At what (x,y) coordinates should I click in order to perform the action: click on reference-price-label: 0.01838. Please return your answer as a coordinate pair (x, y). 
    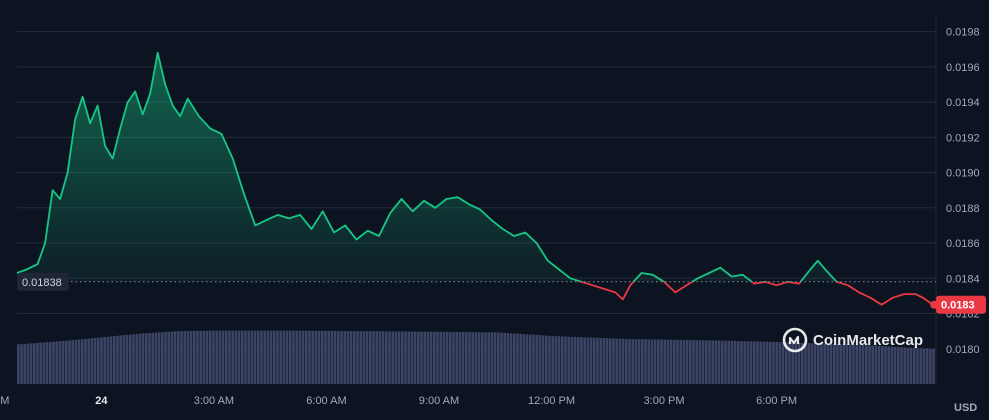
    Looking at the image, I should click on (43, 281).